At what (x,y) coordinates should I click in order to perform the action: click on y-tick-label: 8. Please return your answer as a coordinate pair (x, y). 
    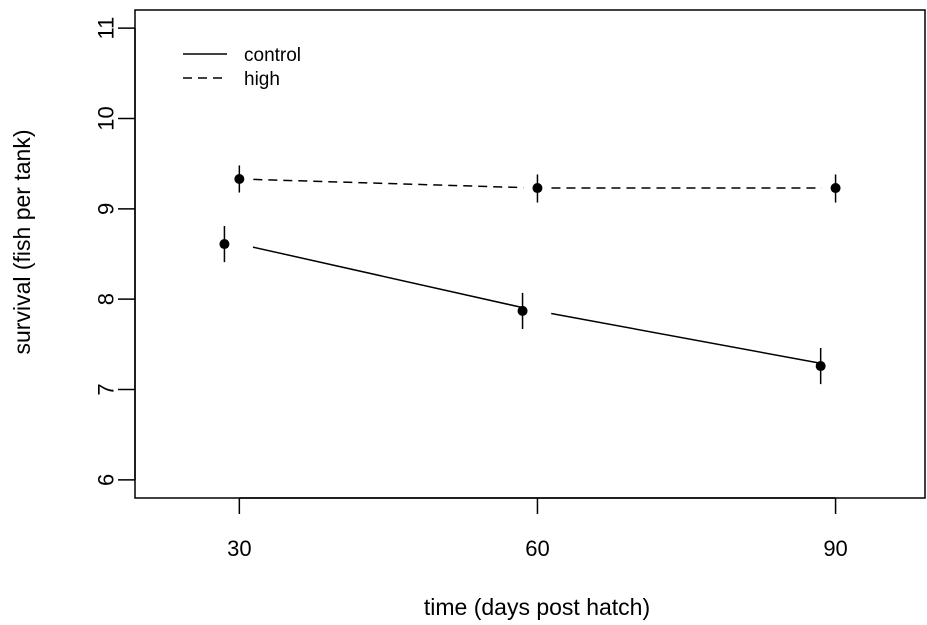
    Looking at the image, I should click on (106, 299).